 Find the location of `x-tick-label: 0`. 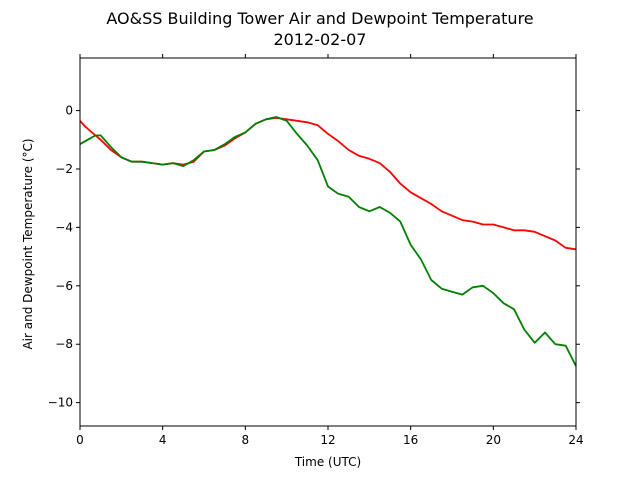

x-tick-label: 0 is located at coordinates (80, 440).